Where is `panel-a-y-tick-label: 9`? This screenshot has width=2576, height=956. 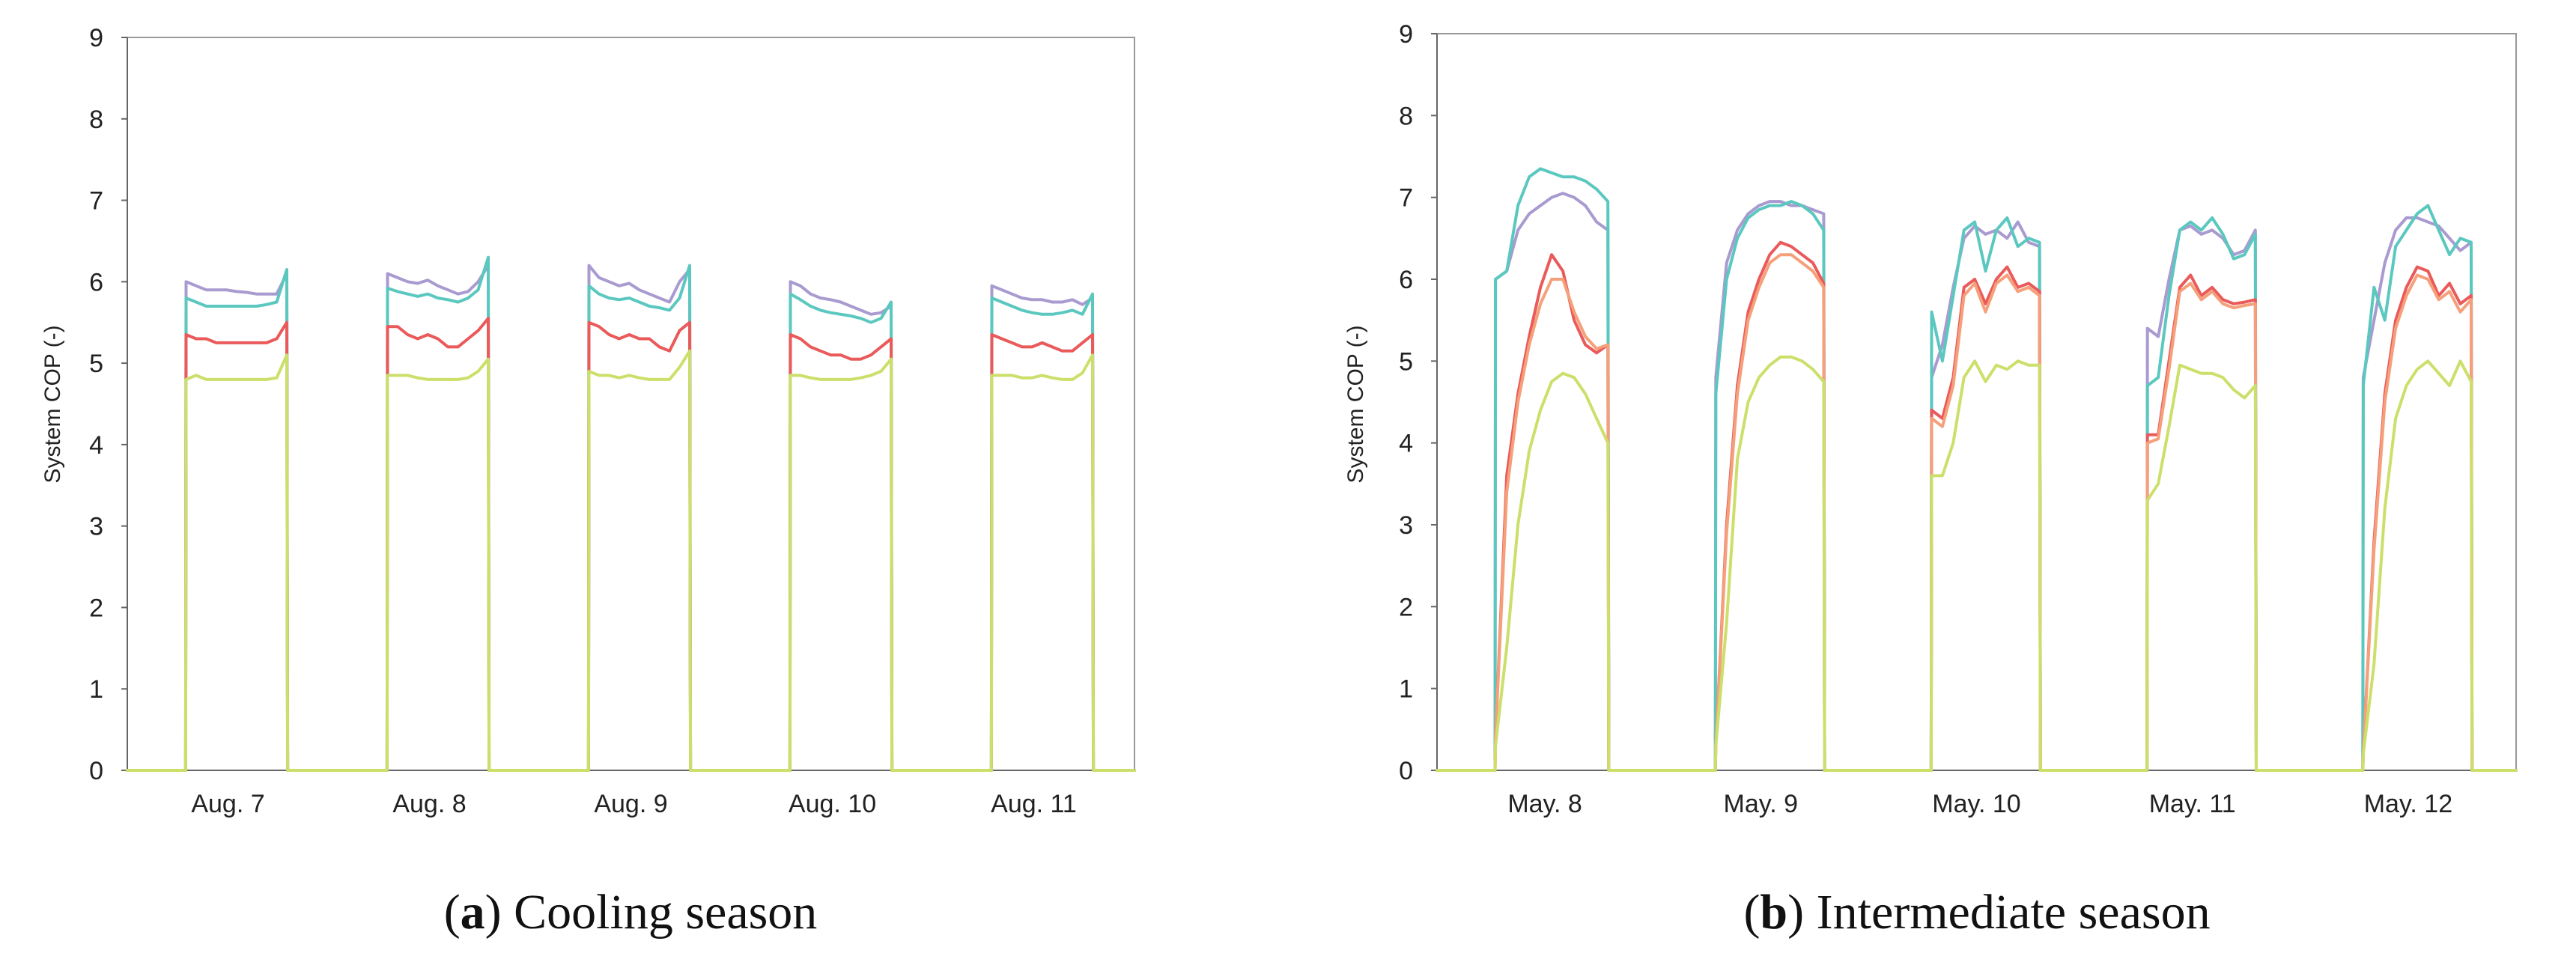
panel-a-y-tick-label: 9 is located at coordinates (96, 38).